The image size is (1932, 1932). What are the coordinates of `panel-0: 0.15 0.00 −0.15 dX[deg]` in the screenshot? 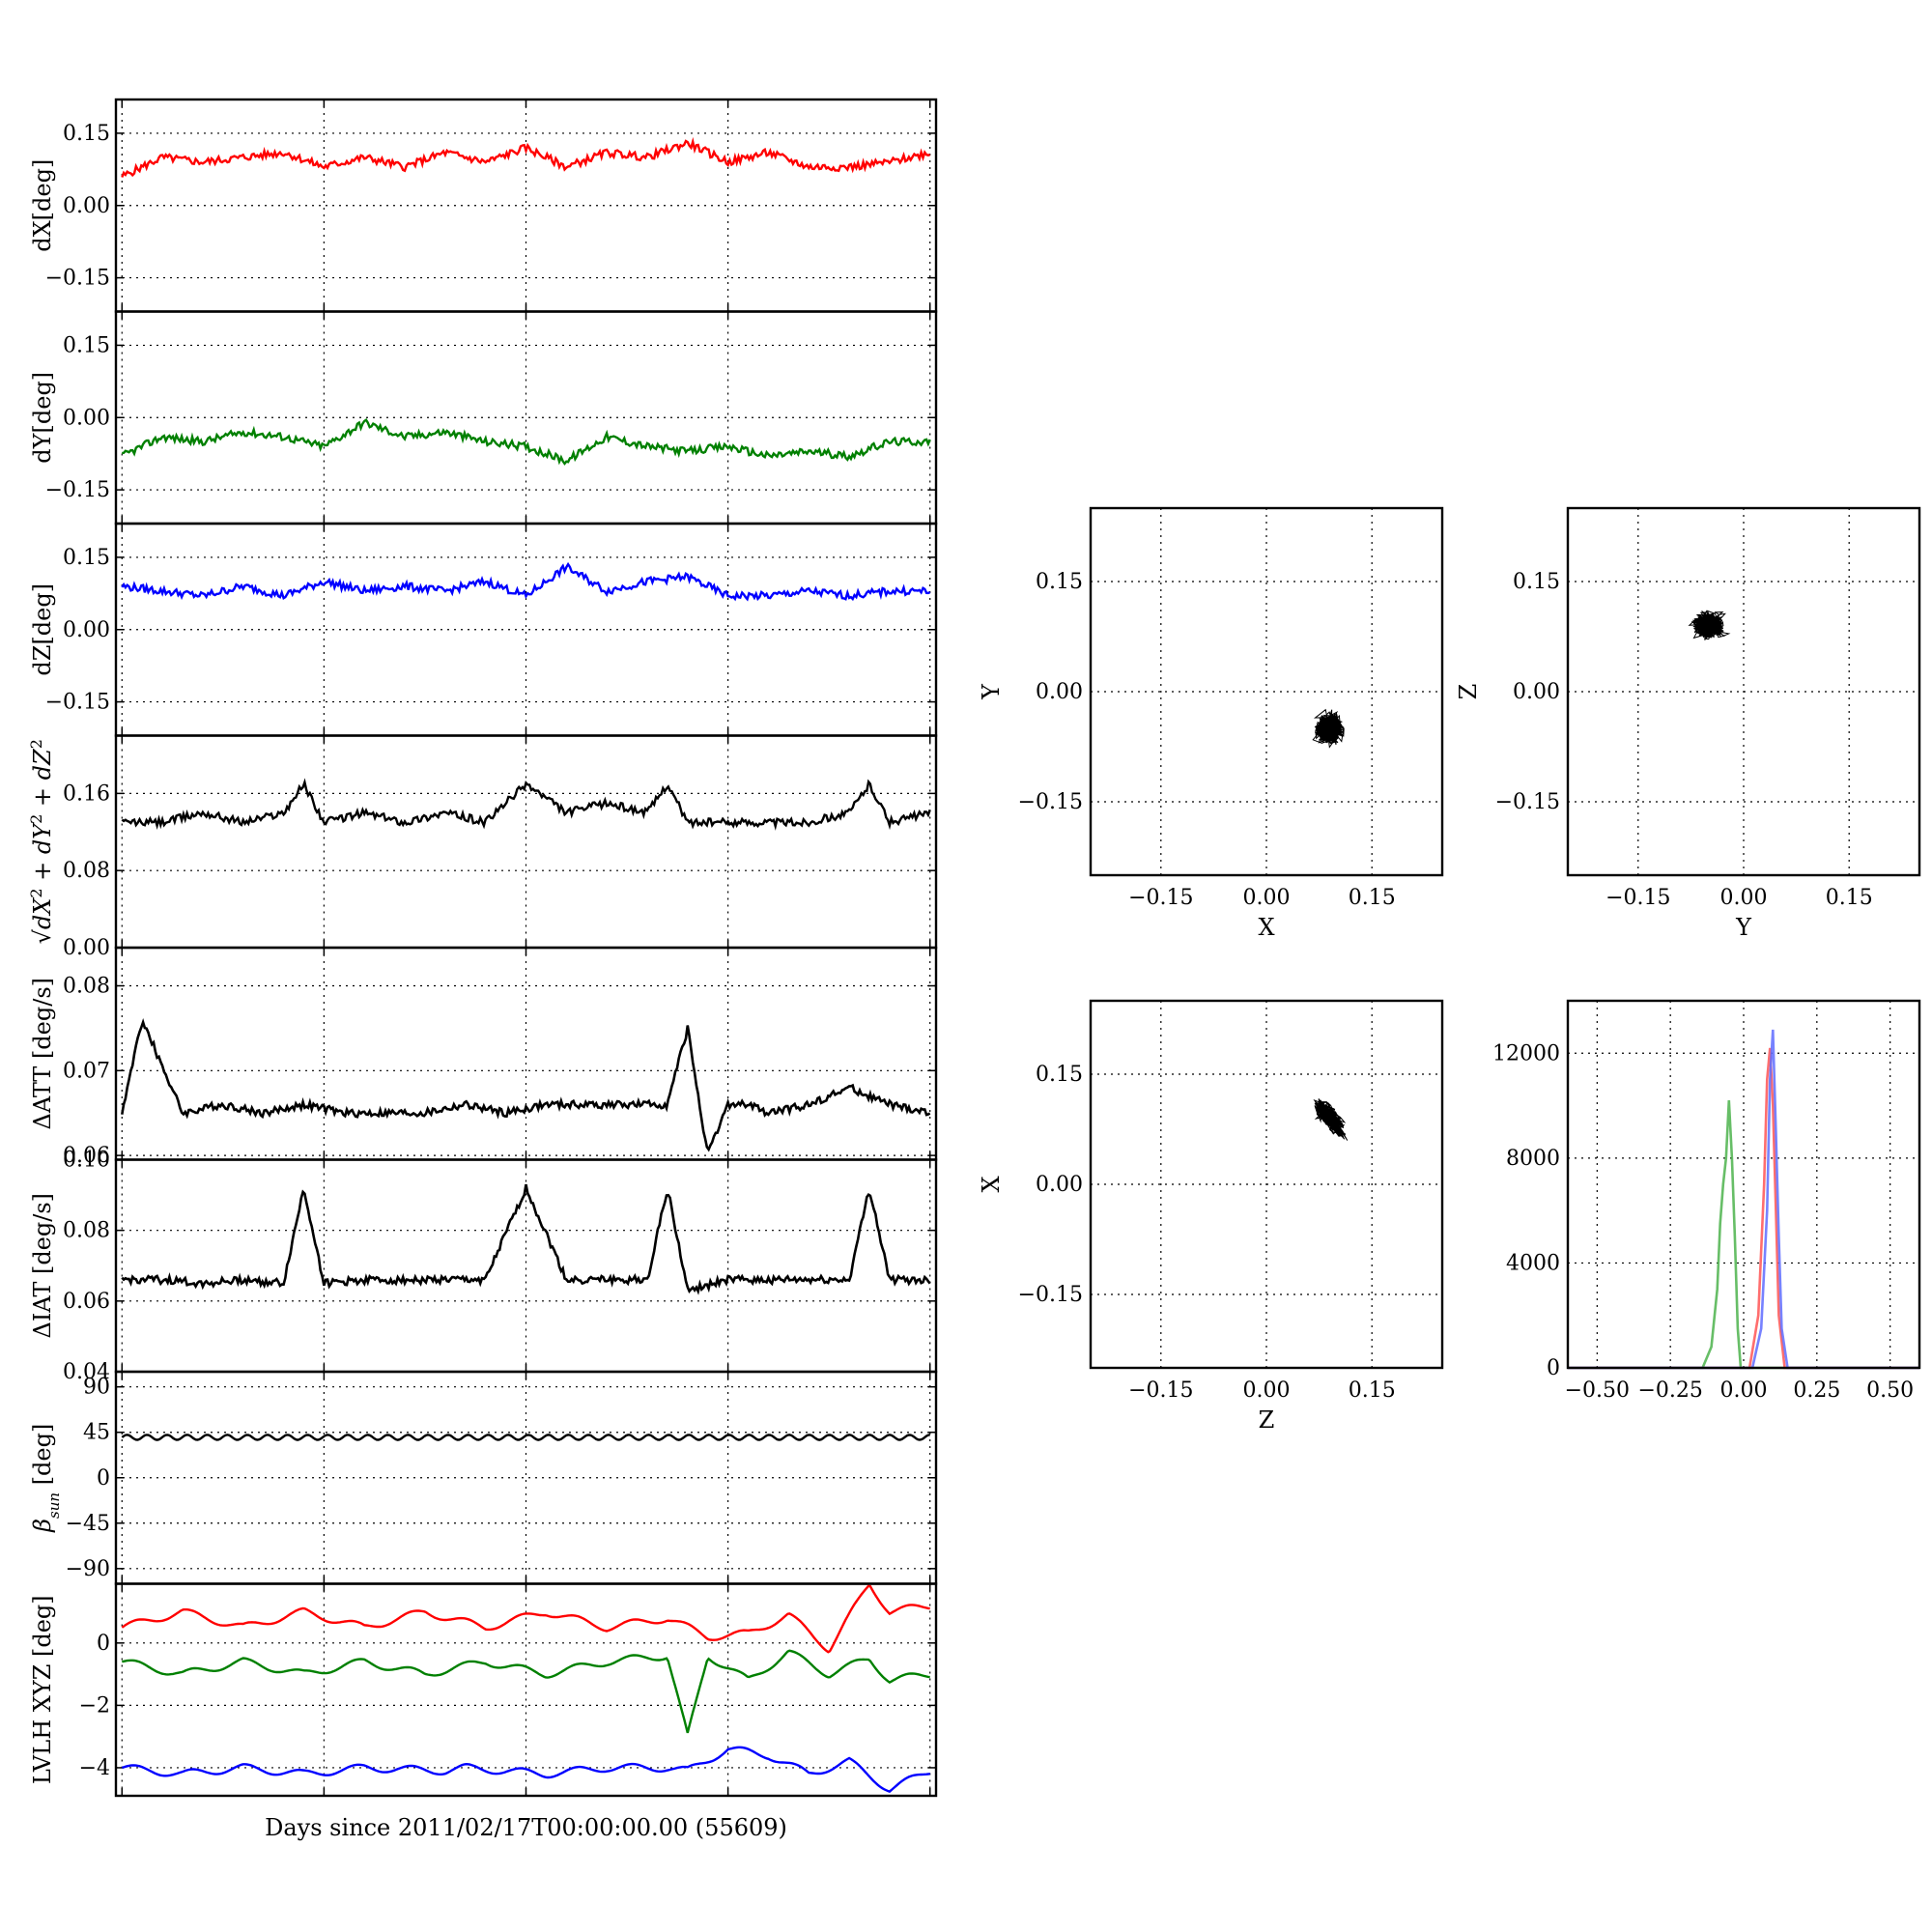 It's located at (483, 205).